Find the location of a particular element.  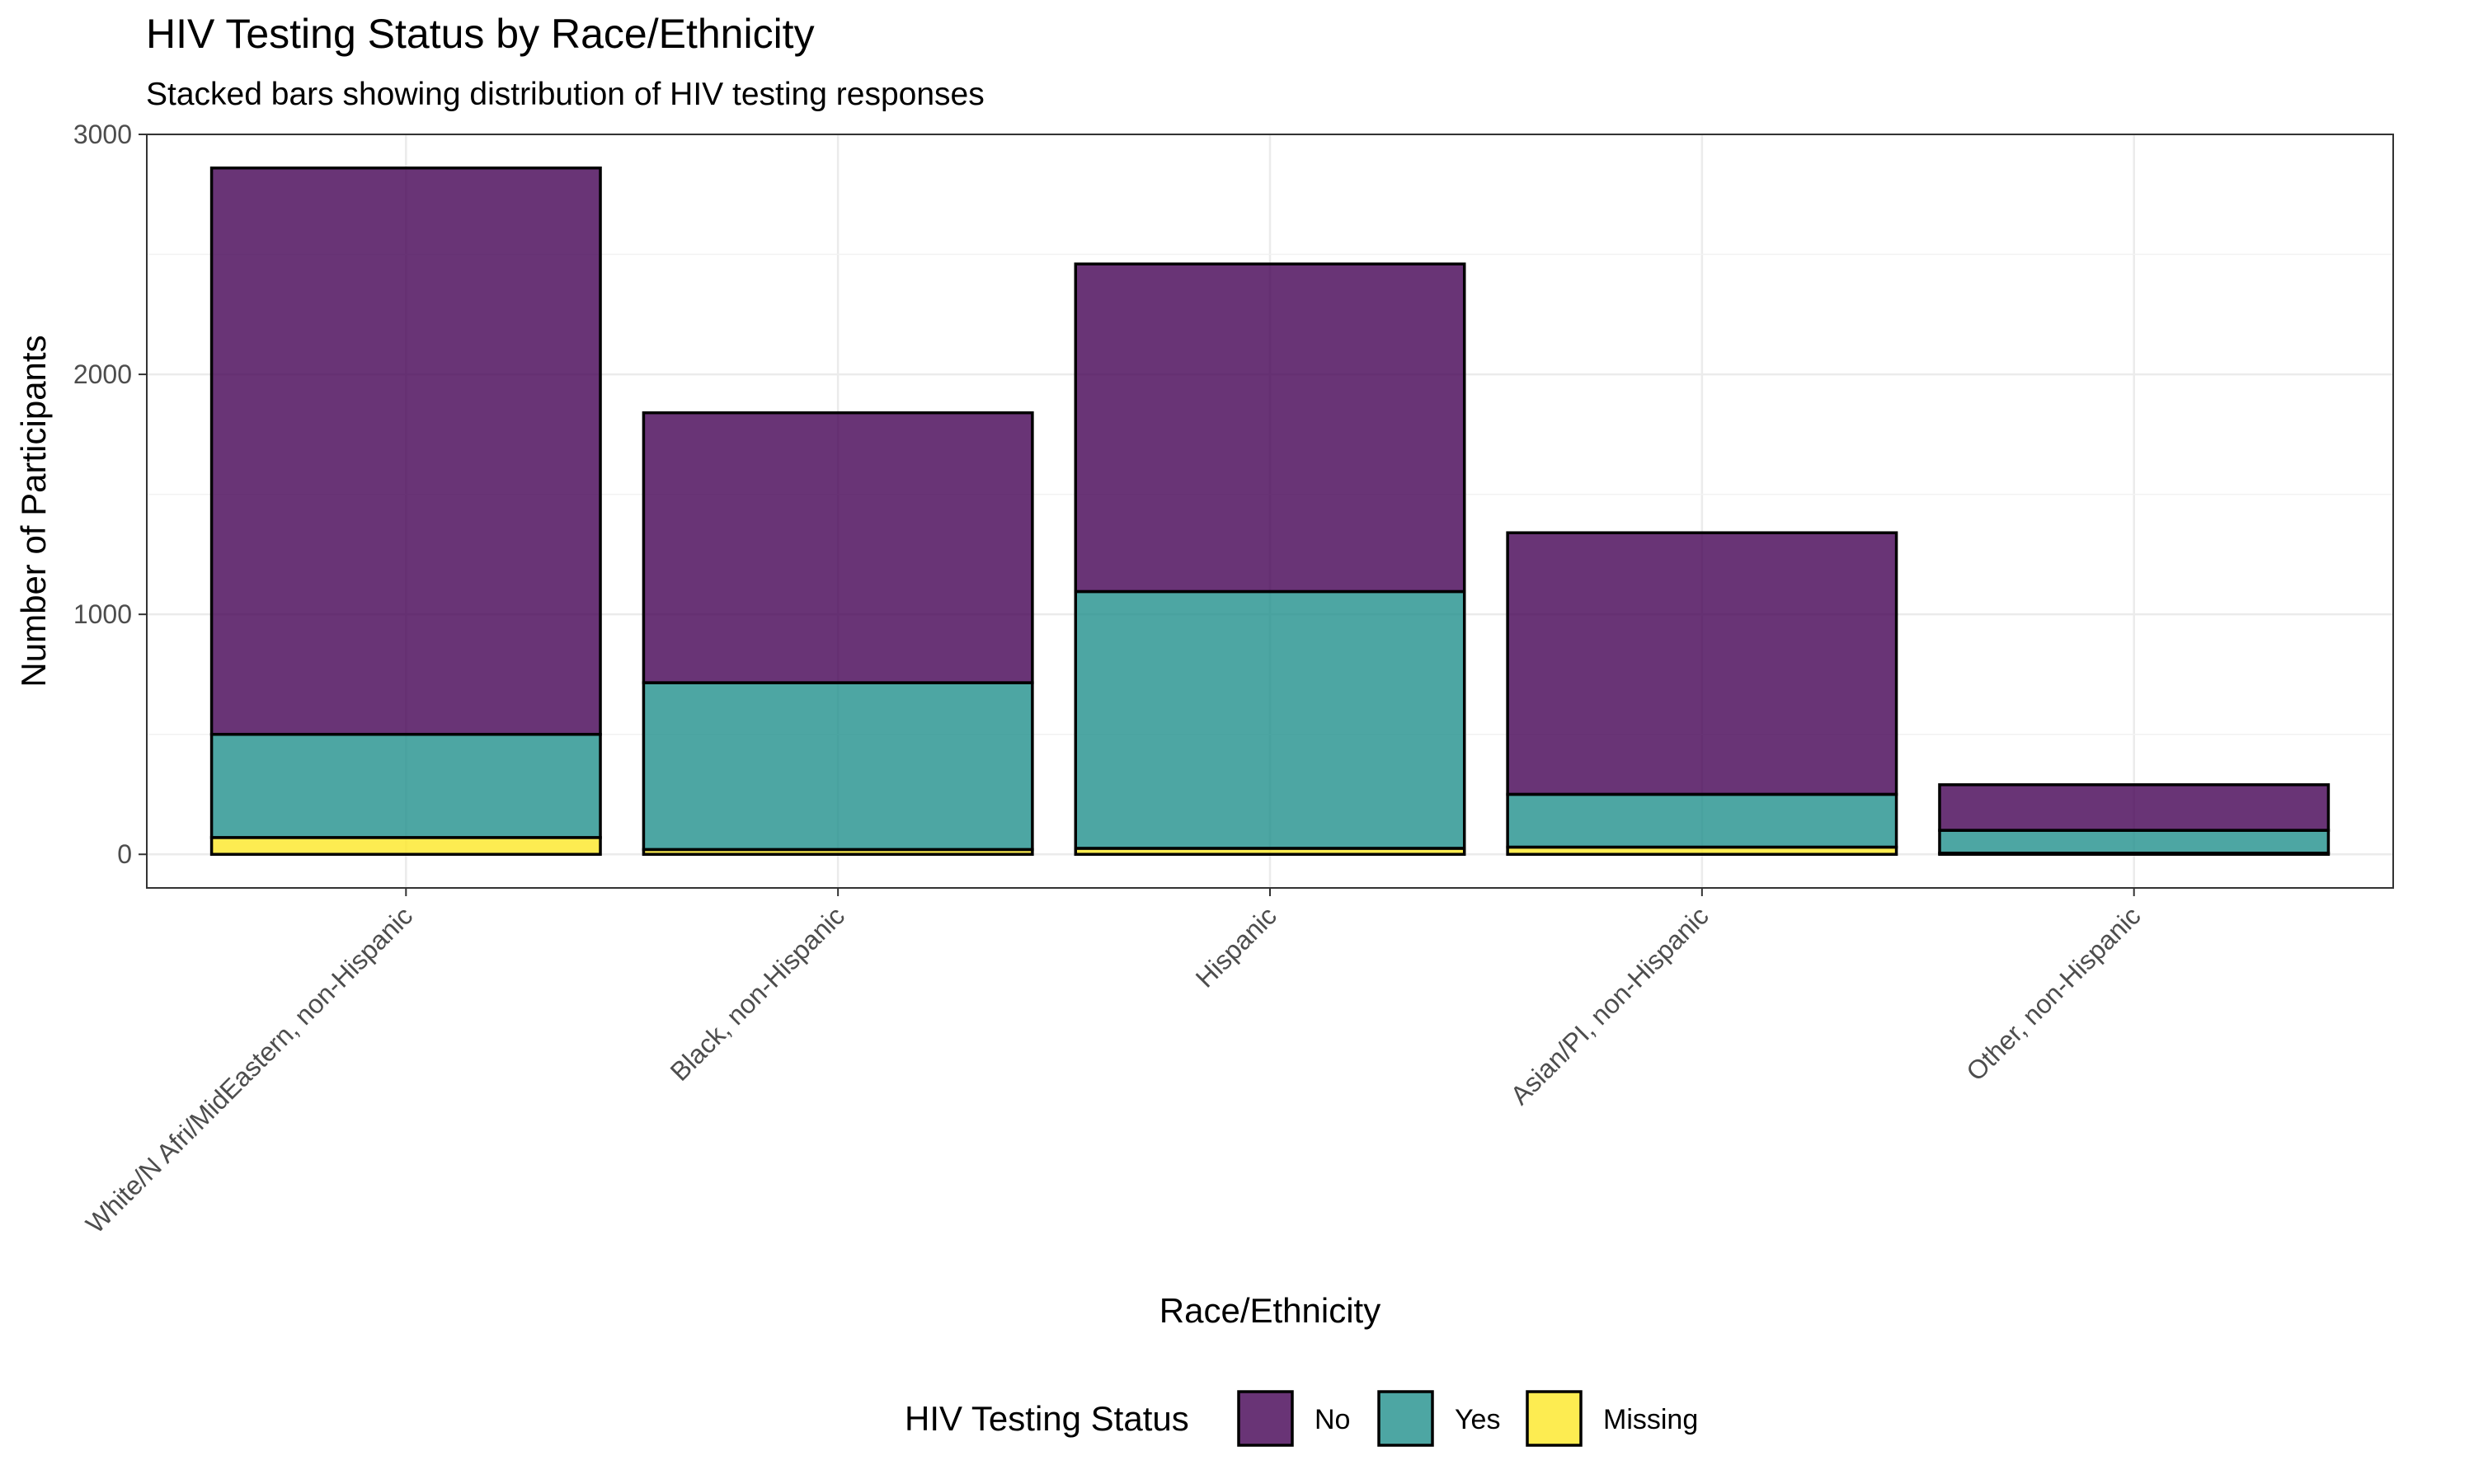

legend-label: Yes is located at coordinates (1477, 1419).